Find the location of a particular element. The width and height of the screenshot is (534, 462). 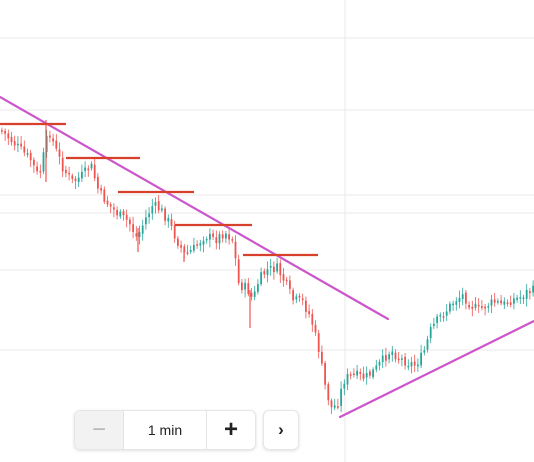

zoom-in-button: + is located at coordinates (230, 430).